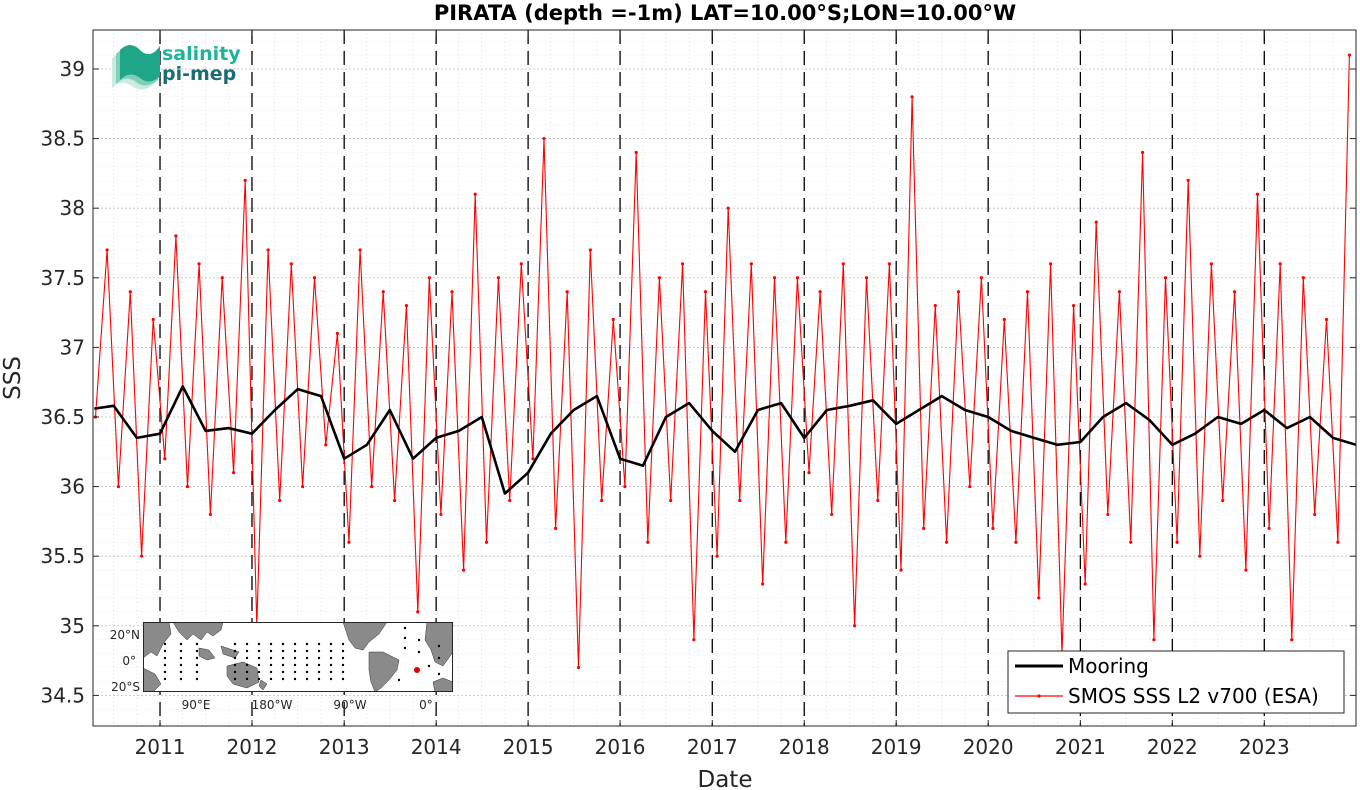 This screenshot has width=1360, height=790. I want to click on legend-box, so click(1176, 682).